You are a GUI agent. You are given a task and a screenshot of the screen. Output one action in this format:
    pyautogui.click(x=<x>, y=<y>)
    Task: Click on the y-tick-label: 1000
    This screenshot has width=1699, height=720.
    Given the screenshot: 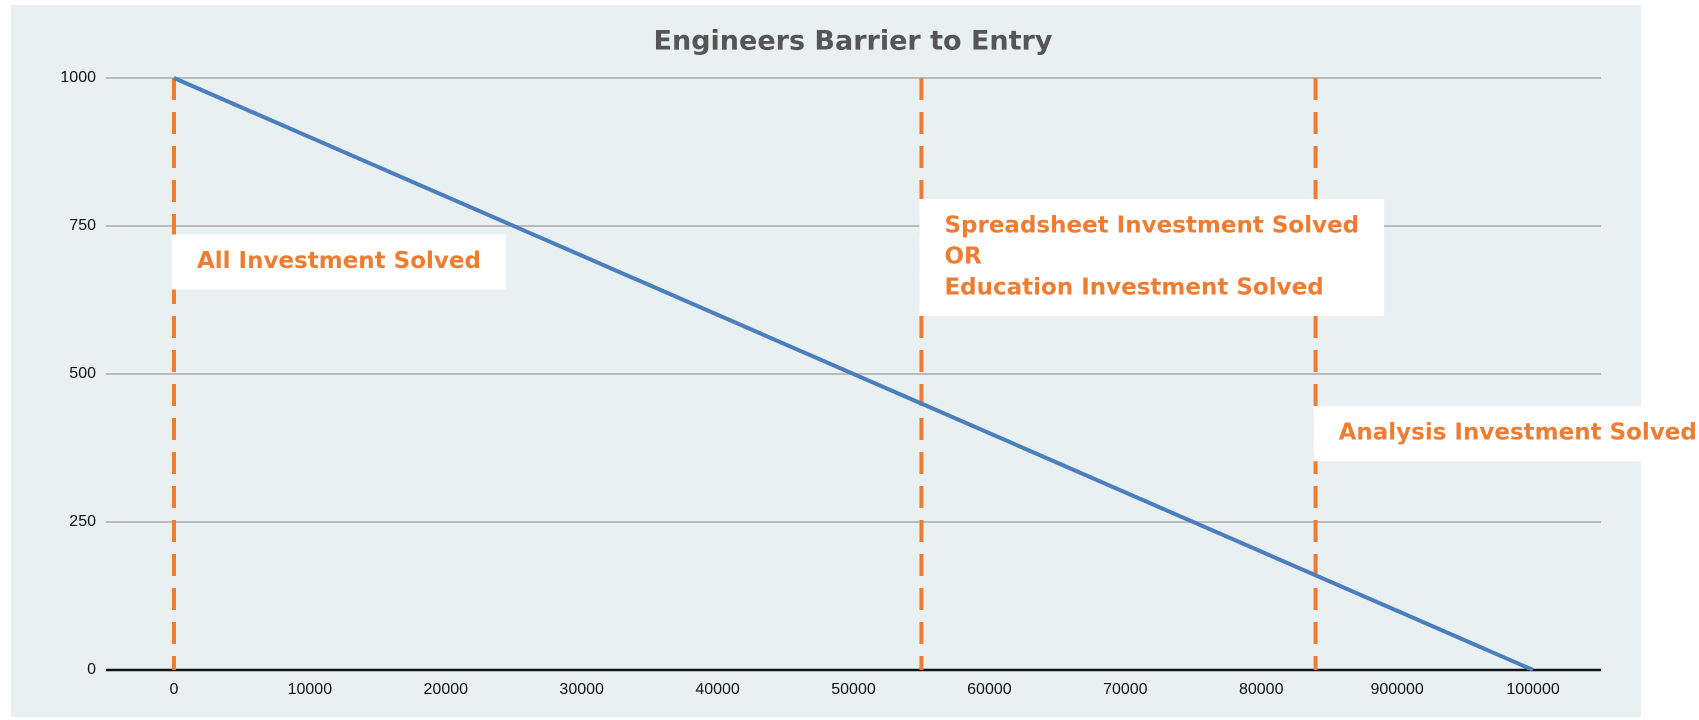 What is the action you would take?
    pyautogui.click(x=78, y=77)
    